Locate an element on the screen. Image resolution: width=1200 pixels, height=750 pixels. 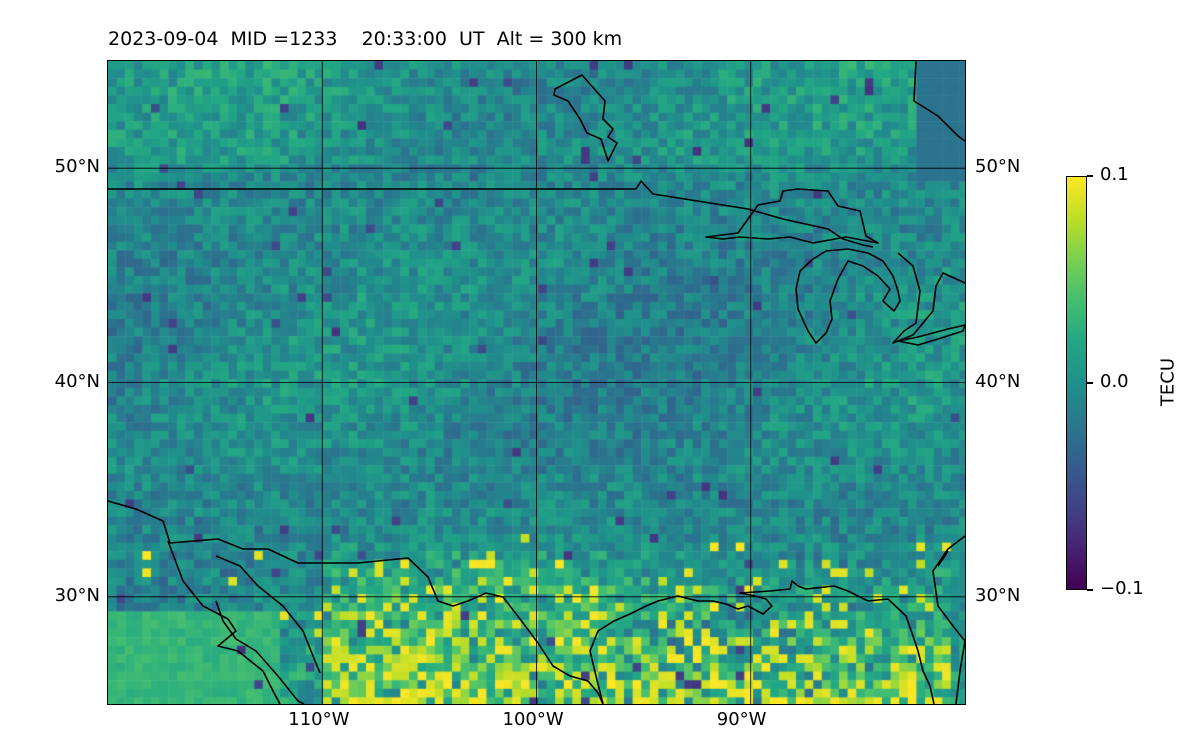
lat-label-right: 30°N is located at coordinates (998, 595).